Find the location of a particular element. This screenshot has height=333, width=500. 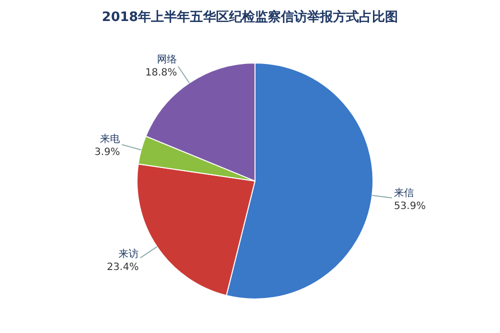

chart-title: 2018年上半年五华区纪检监察信访举报方式占比图 is located at coordinates (250, 17).